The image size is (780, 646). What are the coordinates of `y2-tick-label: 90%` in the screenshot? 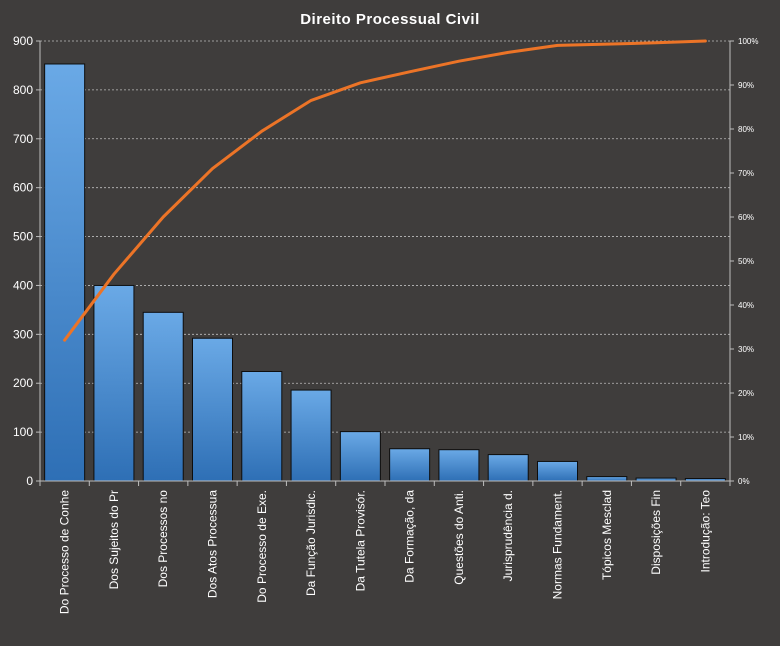 It's located at (746, 85).